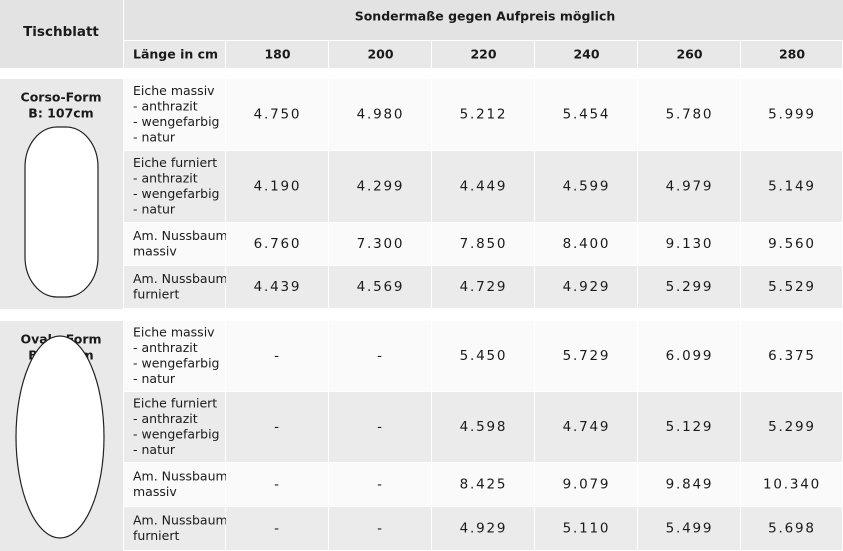 Image resolution: width=843 pixels, height=551 pixels. I want to click on material-text: - anthrazit, so click(165, 418).